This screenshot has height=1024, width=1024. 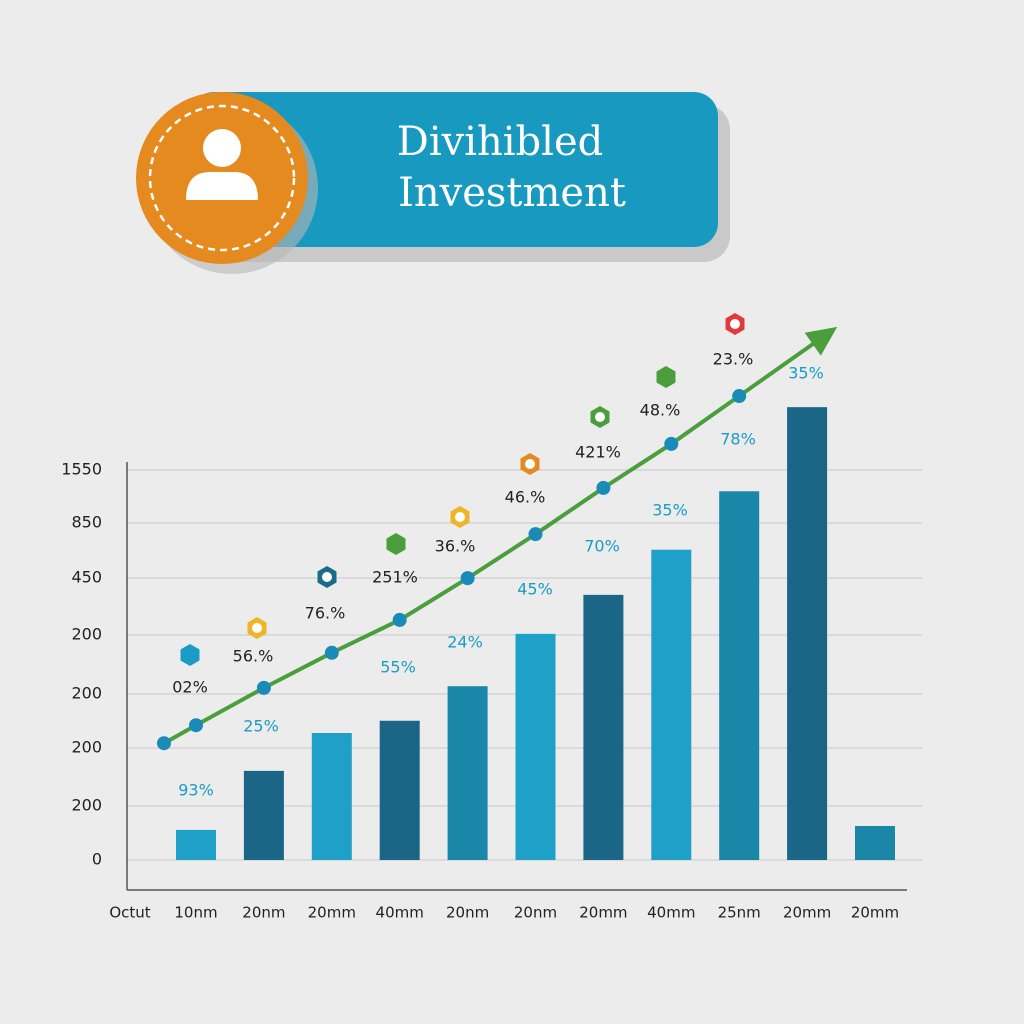 I want to click on bar-label: 55%, so click(x=398, y=667).